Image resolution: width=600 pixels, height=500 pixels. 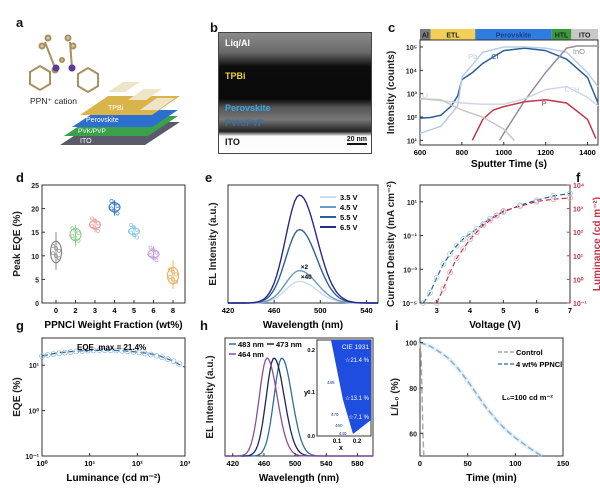 What do you see at coordinates (494, 56) in the screenshot?
I see `series-label: Cl` at bounding box center [494, 56].